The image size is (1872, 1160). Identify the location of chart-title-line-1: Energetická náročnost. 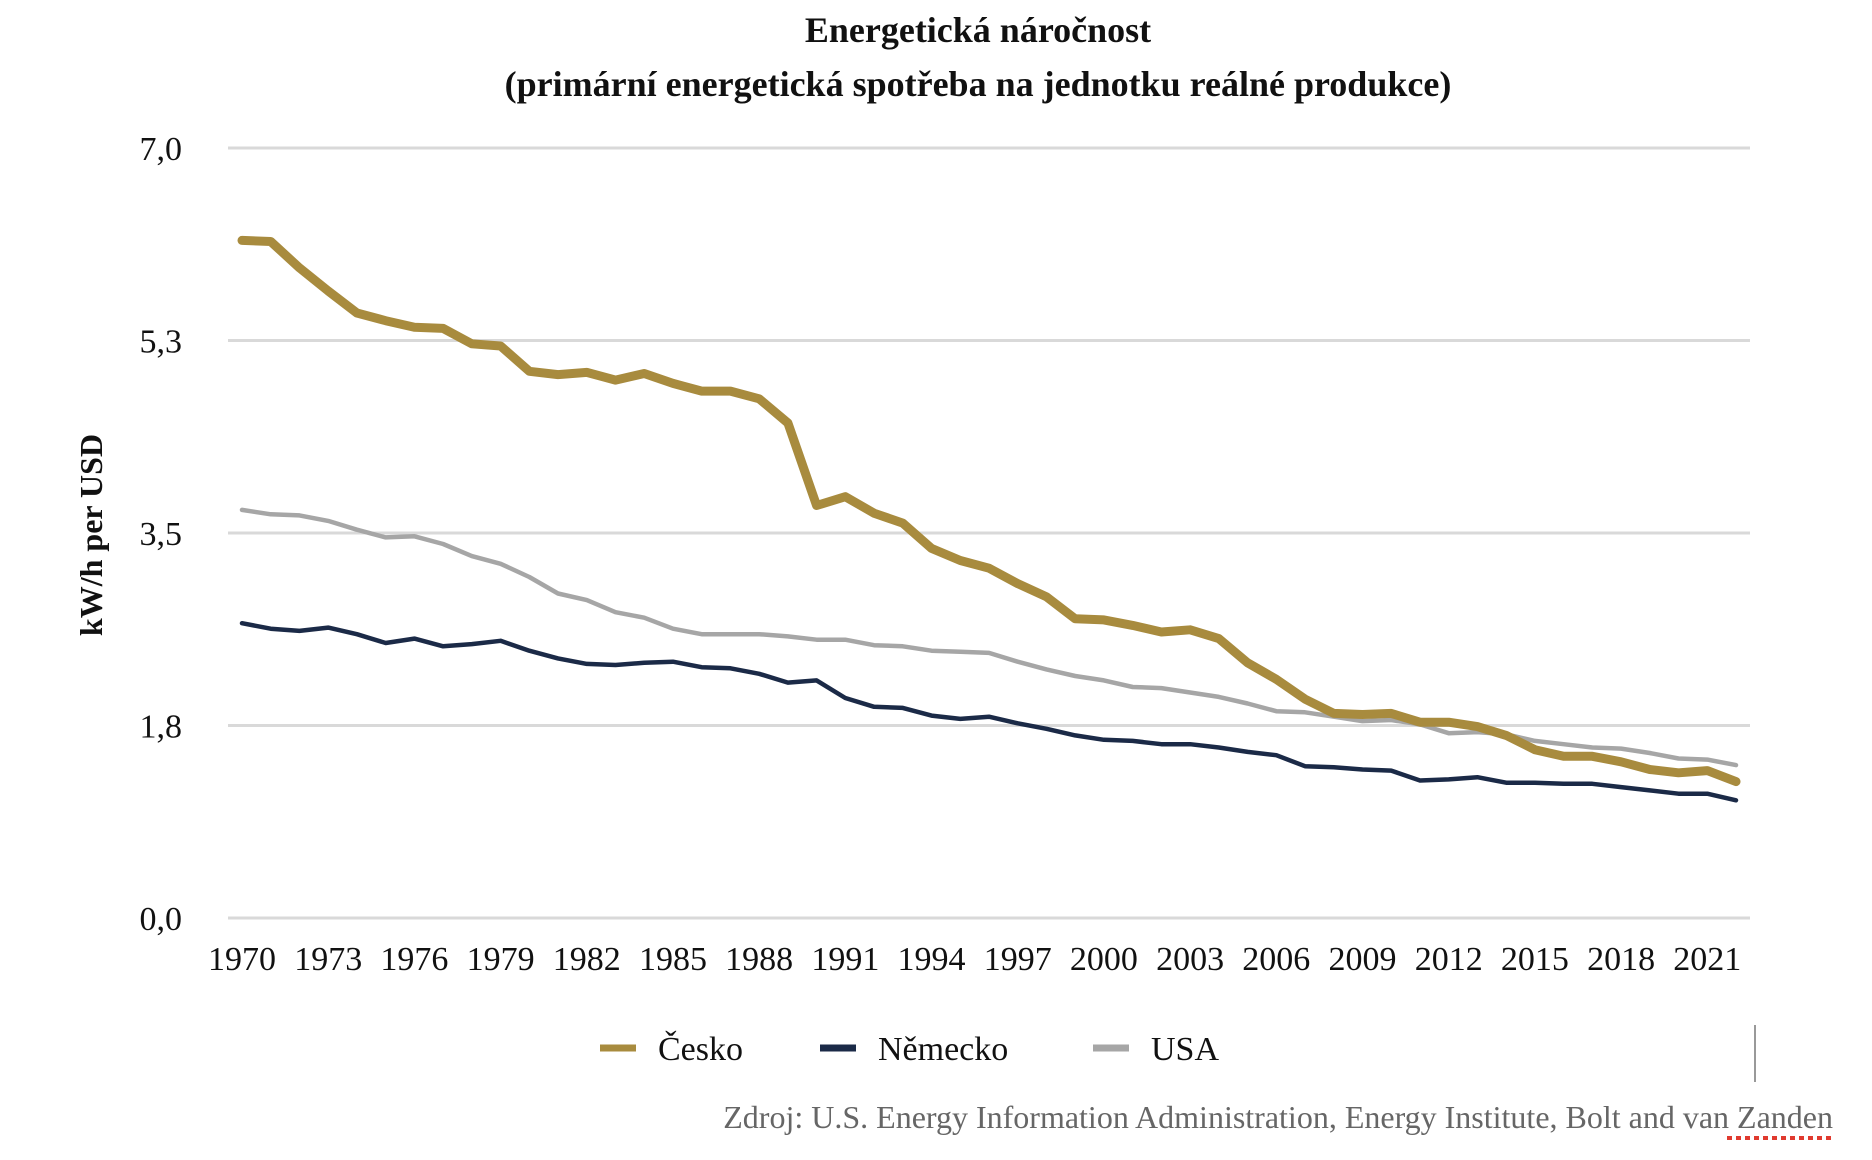
(978, 30).